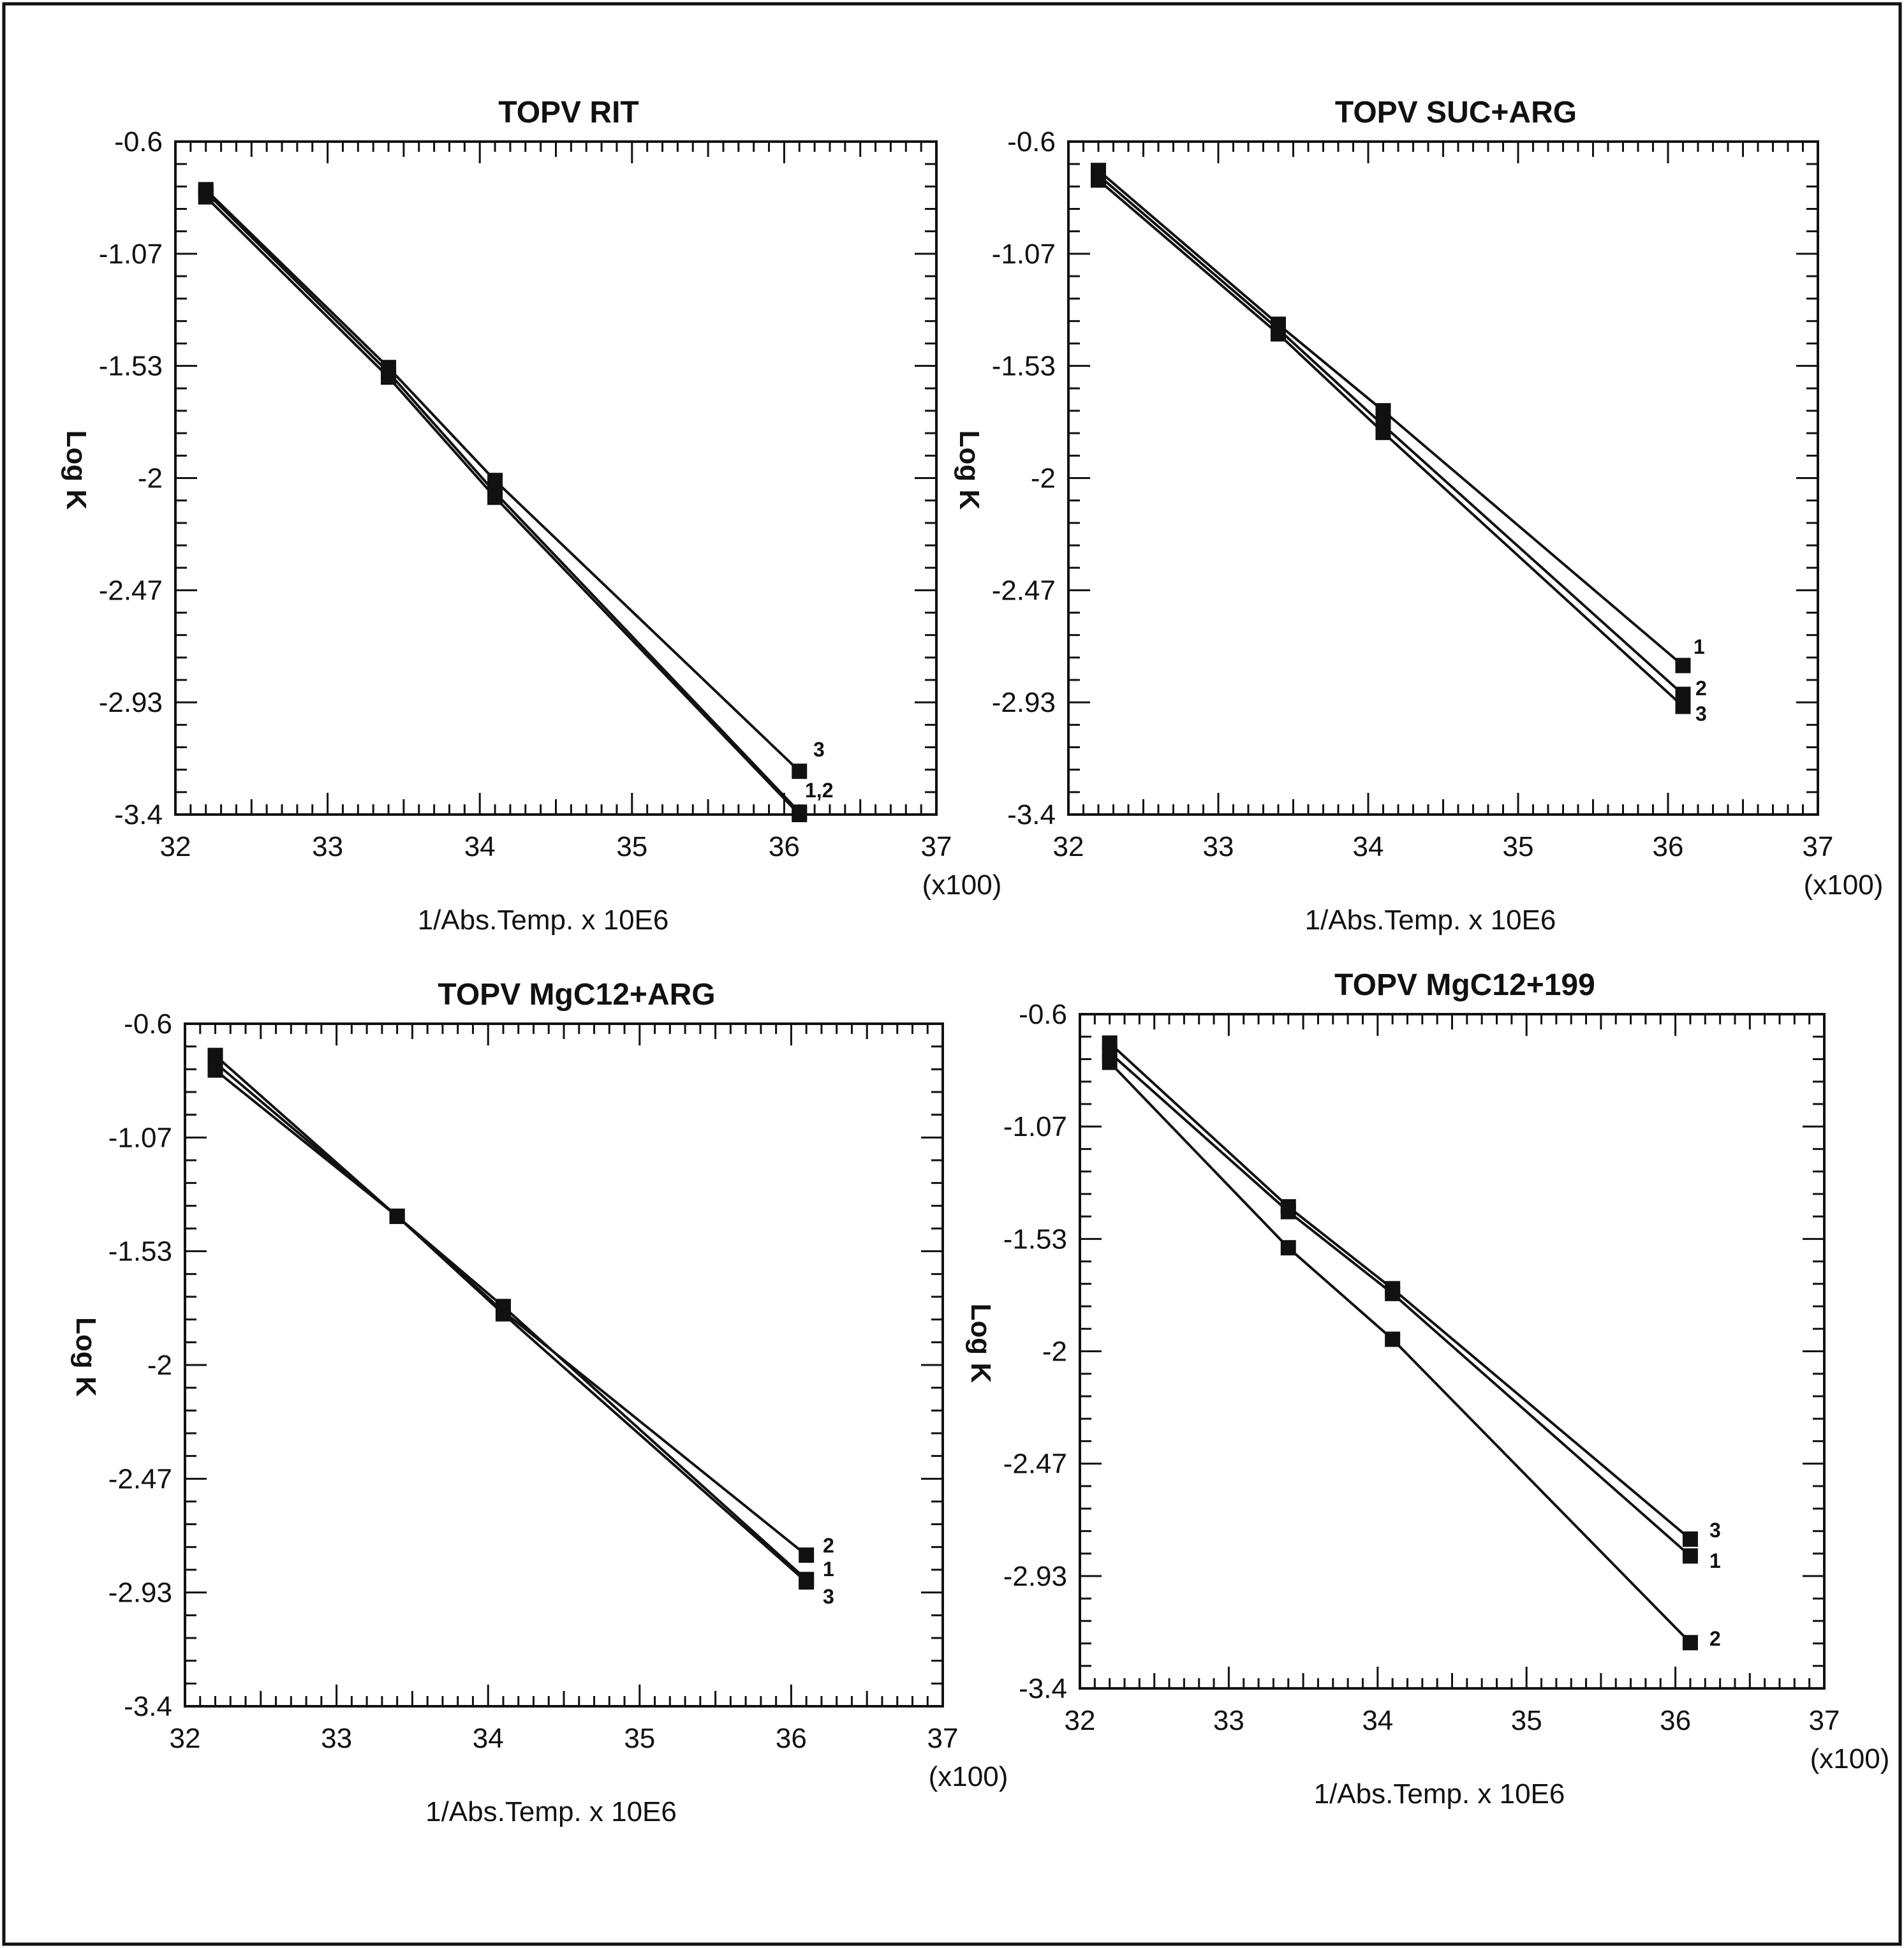 Image resolution: width=1904 pixels, height=1948 pixels. Describe the element at coordinates (819, 790) in the screenshot. I see `series-end-label: 1,2` at that location.